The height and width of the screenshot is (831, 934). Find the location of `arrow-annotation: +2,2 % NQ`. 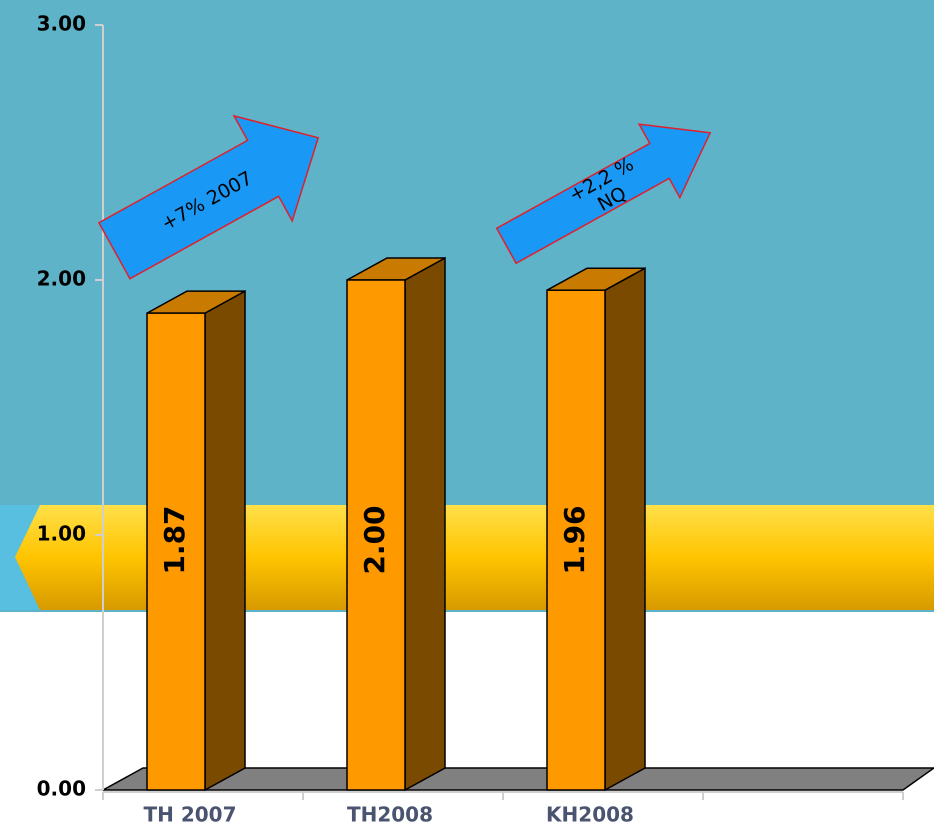

arrow-annotation: +2,2 % NQ is located at coordinates (603, 194).